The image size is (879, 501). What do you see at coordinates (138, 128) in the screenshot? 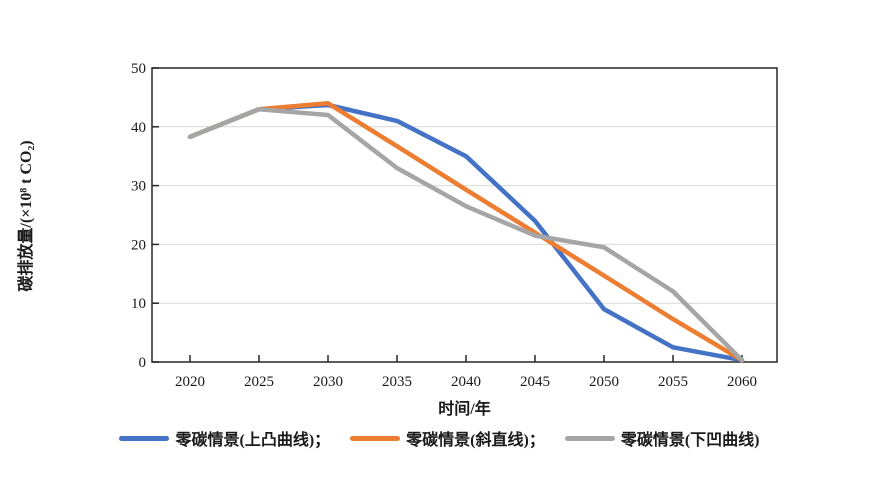
I see `y-tick-label: 40` at bounding box center [138, 128].